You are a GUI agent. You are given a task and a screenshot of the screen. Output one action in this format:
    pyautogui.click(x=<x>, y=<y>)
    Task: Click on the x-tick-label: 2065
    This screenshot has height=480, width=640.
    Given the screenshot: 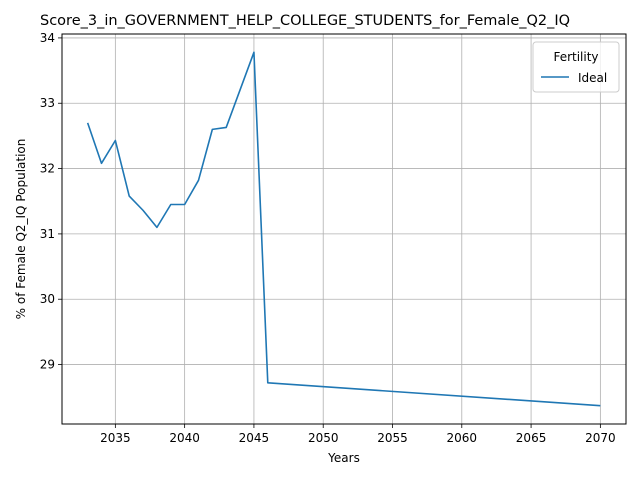 What is the action you would take?
    pyautogui.click(x=531, y=438)
    